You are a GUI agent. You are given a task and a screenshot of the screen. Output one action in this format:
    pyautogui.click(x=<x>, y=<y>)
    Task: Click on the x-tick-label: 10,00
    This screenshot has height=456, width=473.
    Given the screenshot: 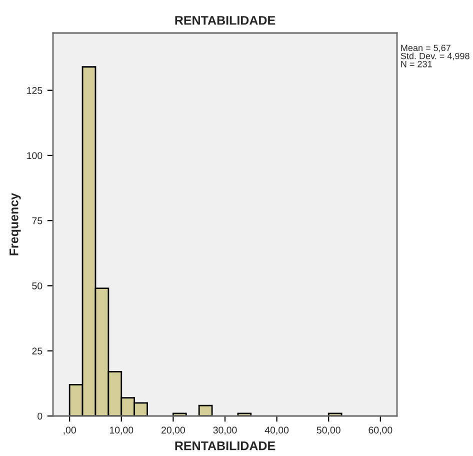 What is the action you would take?
    pyautogui.click(x=122, y=430)
    